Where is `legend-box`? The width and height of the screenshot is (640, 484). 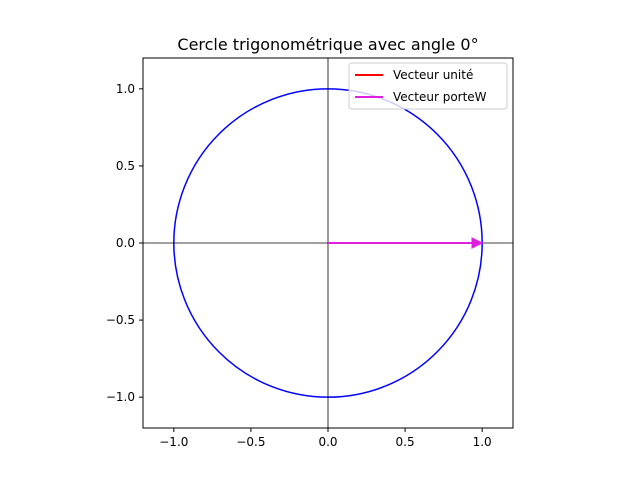
legend-box is located at coordinates (428, 86).